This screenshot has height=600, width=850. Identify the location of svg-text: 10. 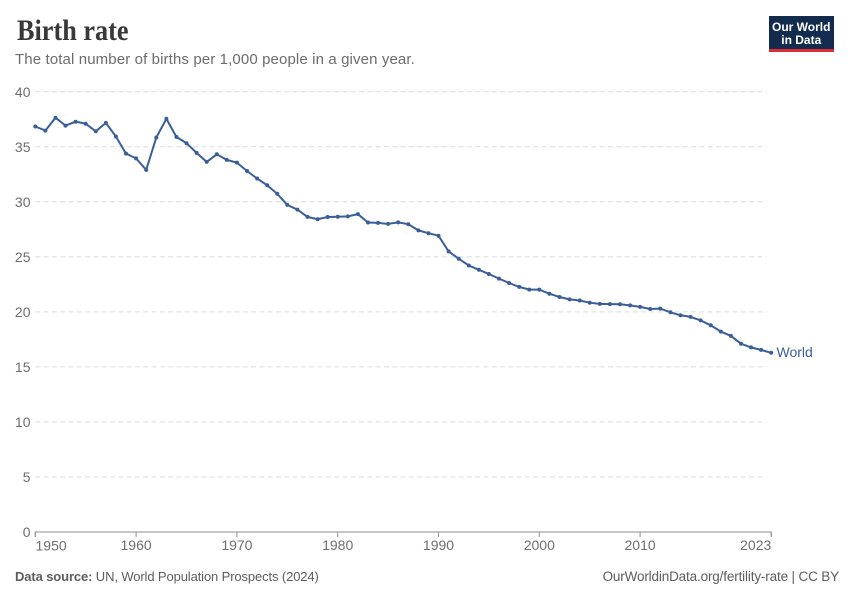
(23, 422).